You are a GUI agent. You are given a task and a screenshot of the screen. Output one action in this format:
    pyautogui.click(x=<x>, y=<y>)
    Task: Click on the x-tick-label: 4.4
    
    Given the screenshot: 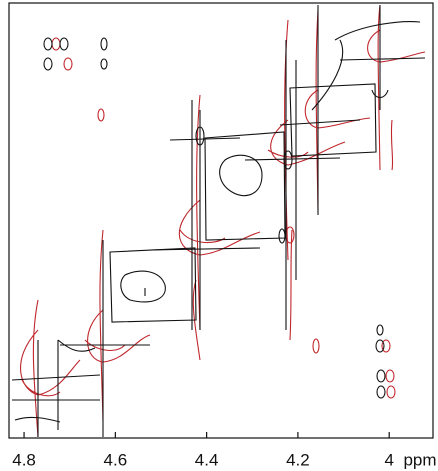 What is the action you would take?
    pyautogui.click(x=207, y=459)
    